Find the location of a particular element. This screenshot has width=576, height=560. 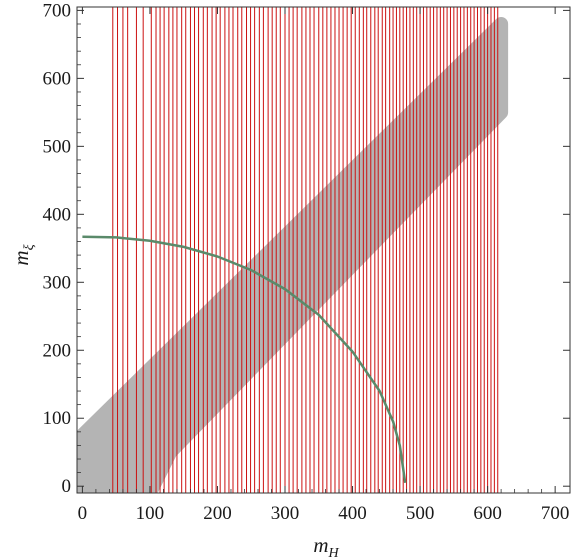

x-tick-label: 300 is located at coordinates (285, 513).